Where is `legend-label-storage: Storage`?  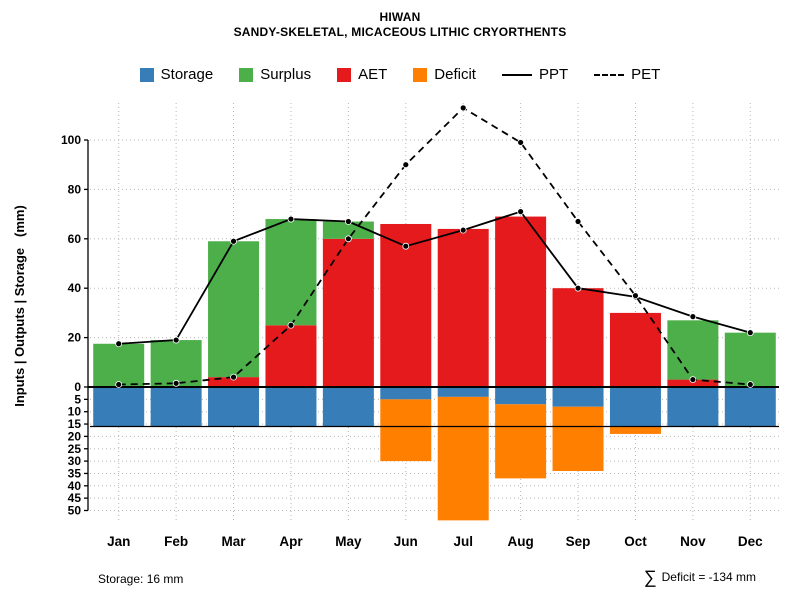 legend-label-storage: Storage is located at coordinates (187, 74).